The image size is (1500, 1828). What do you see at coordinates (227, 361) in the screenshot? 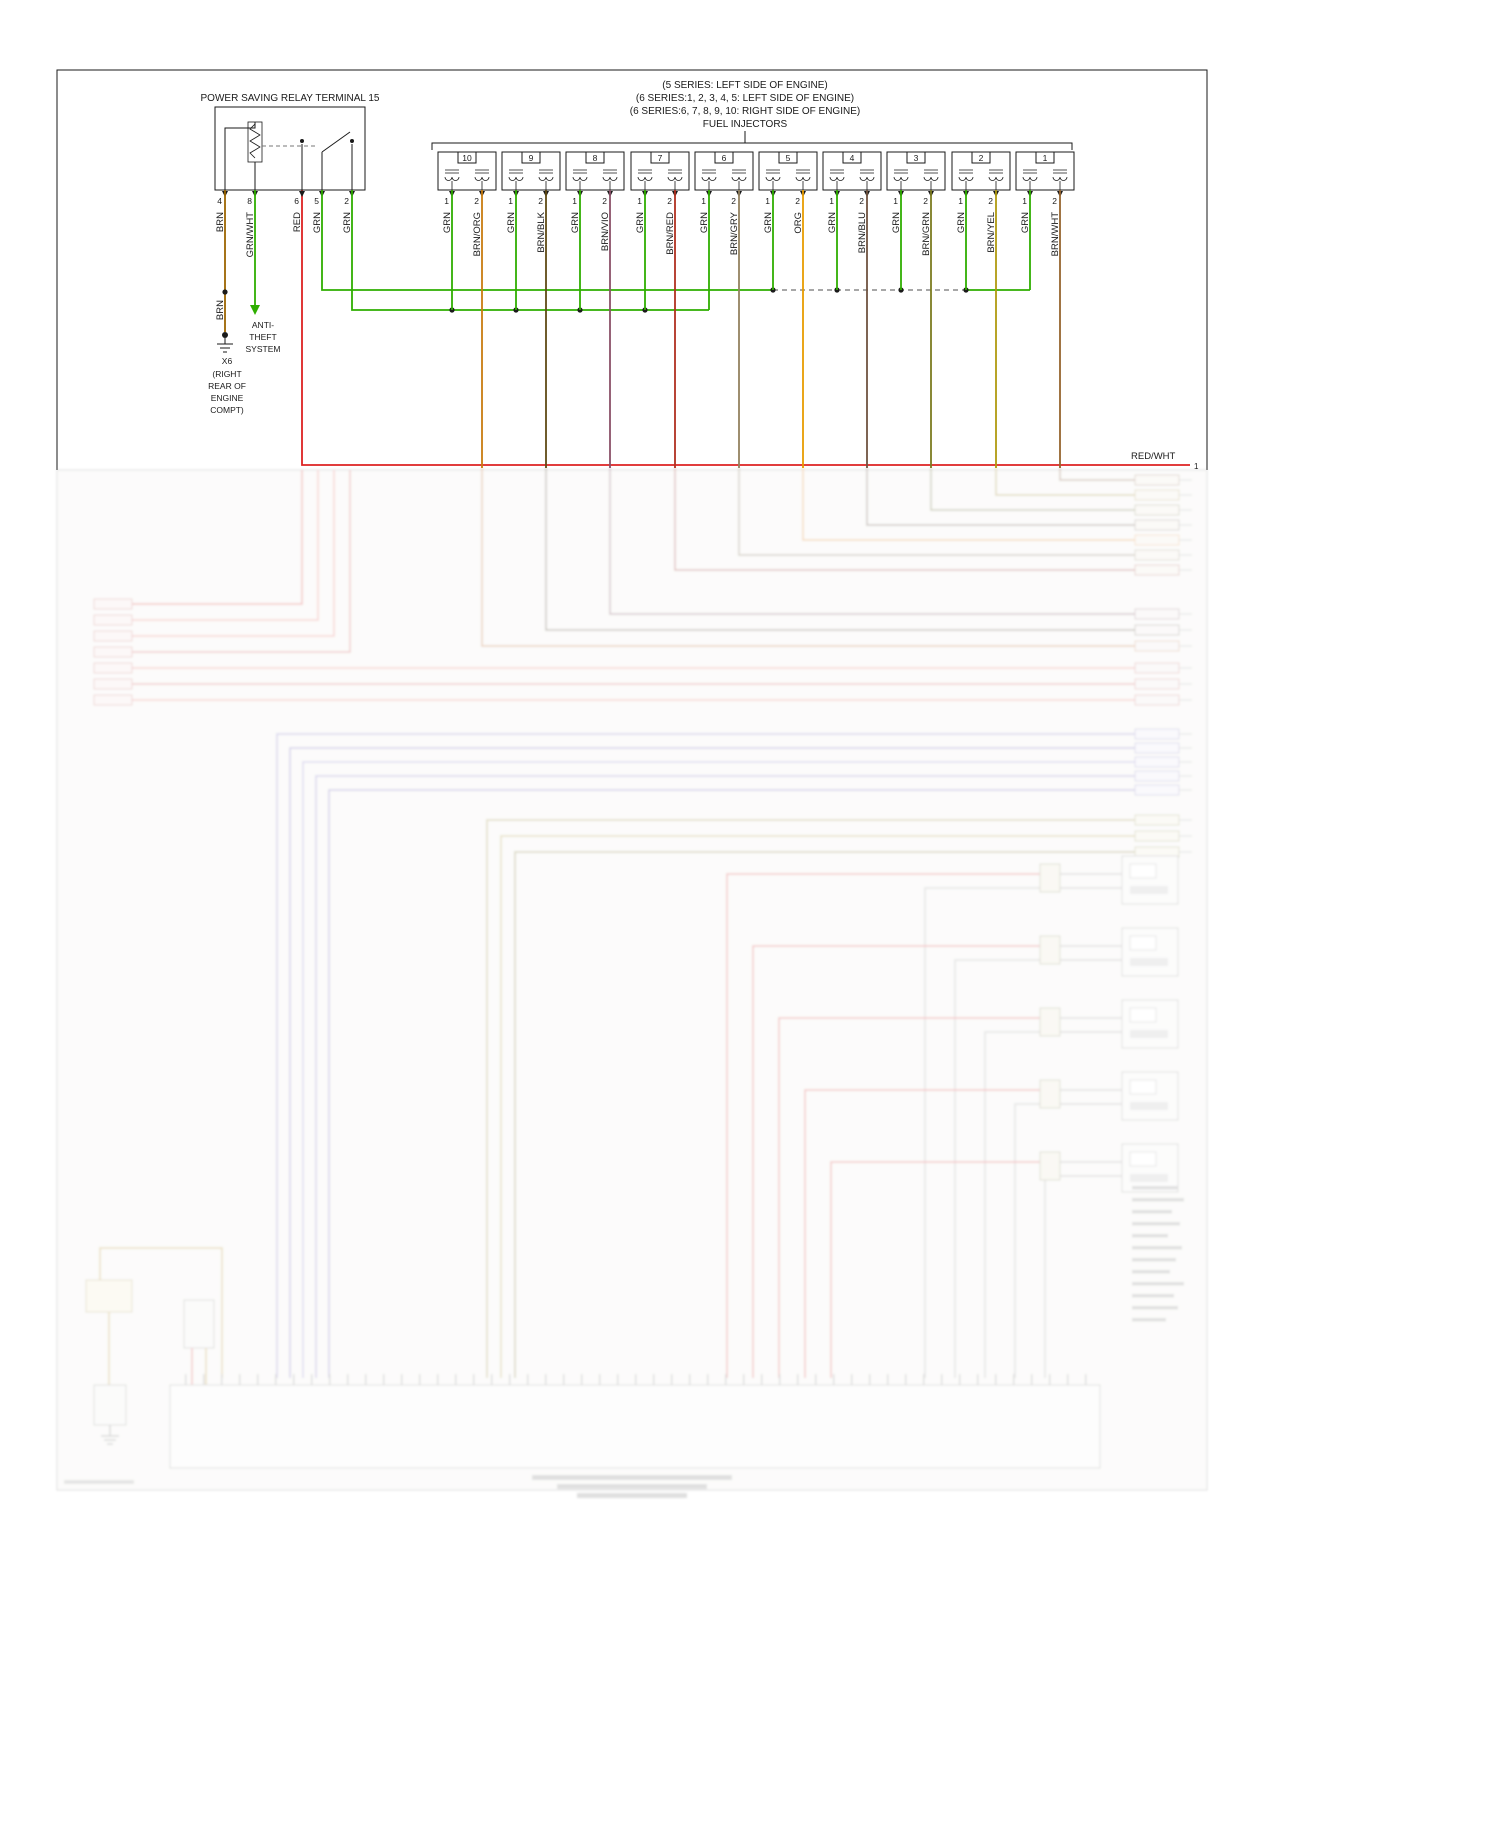
I see `ground-label-x6: X6` at bounding box center [227, 361].